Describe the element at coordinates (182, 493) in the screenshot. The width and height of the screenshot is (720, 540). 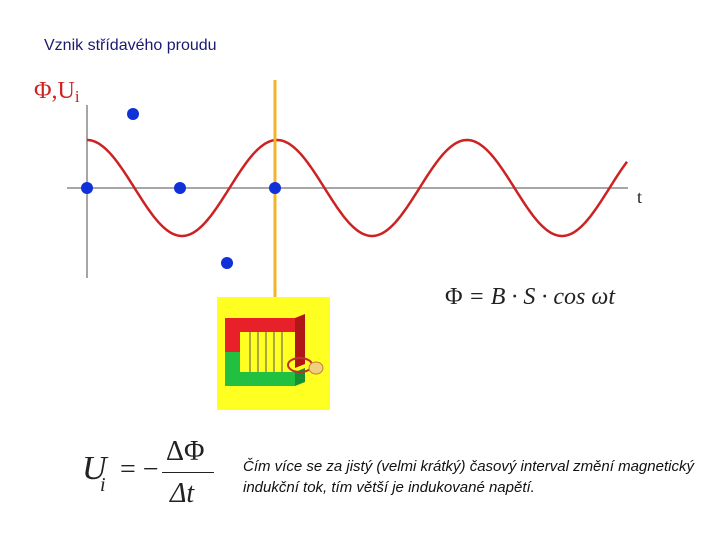
I see `denominator: Δt` at that location.